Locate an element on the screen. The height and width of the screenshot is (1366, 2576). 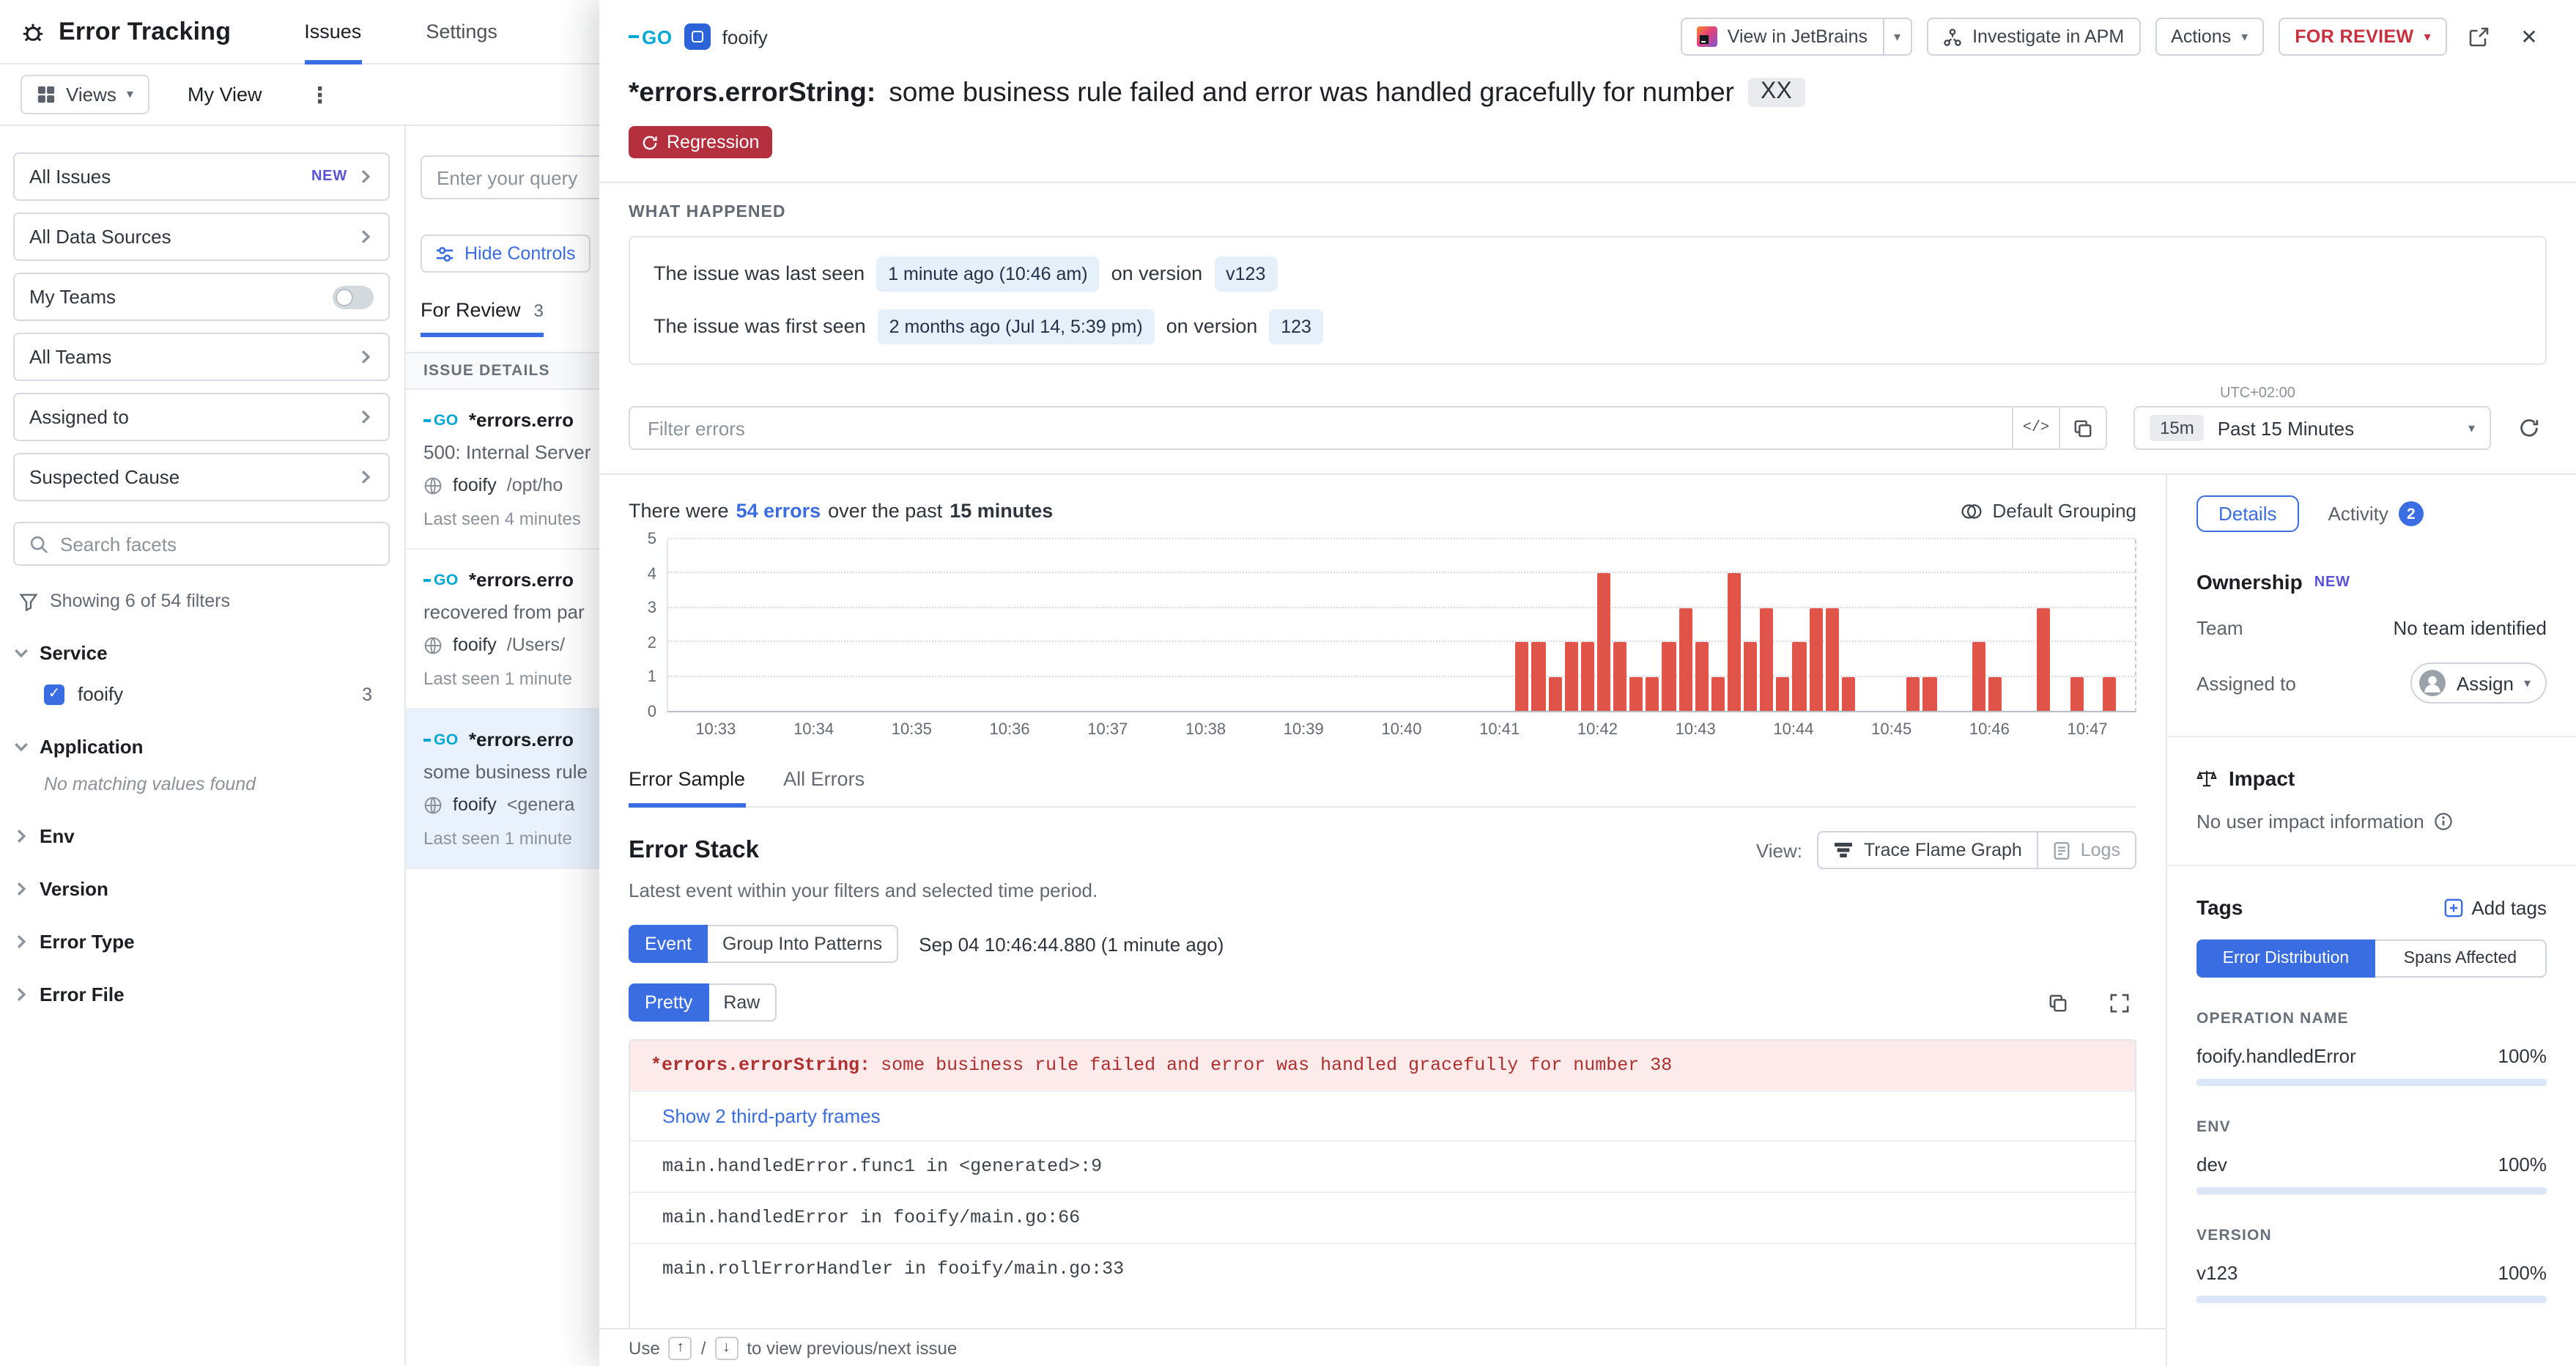
default-grouping-button: Default Grouping is located at coordinates (2048, 511).